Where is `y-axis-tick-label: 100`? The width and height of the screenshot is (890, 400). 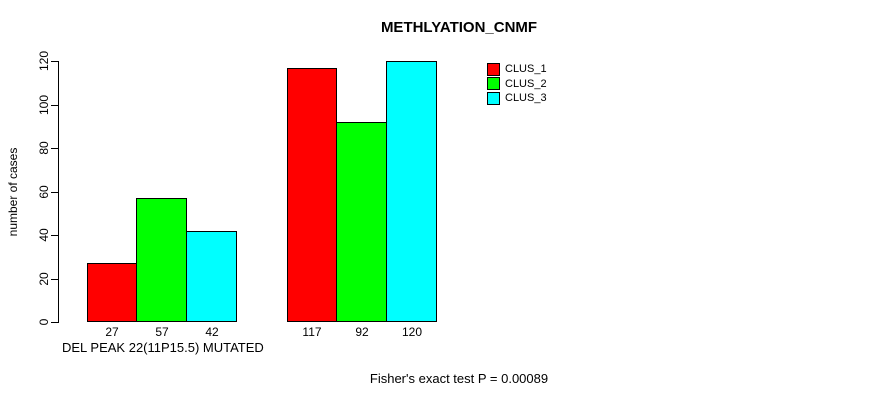 y-axis-tick-label: 100 is located at coordinates (44, 104).